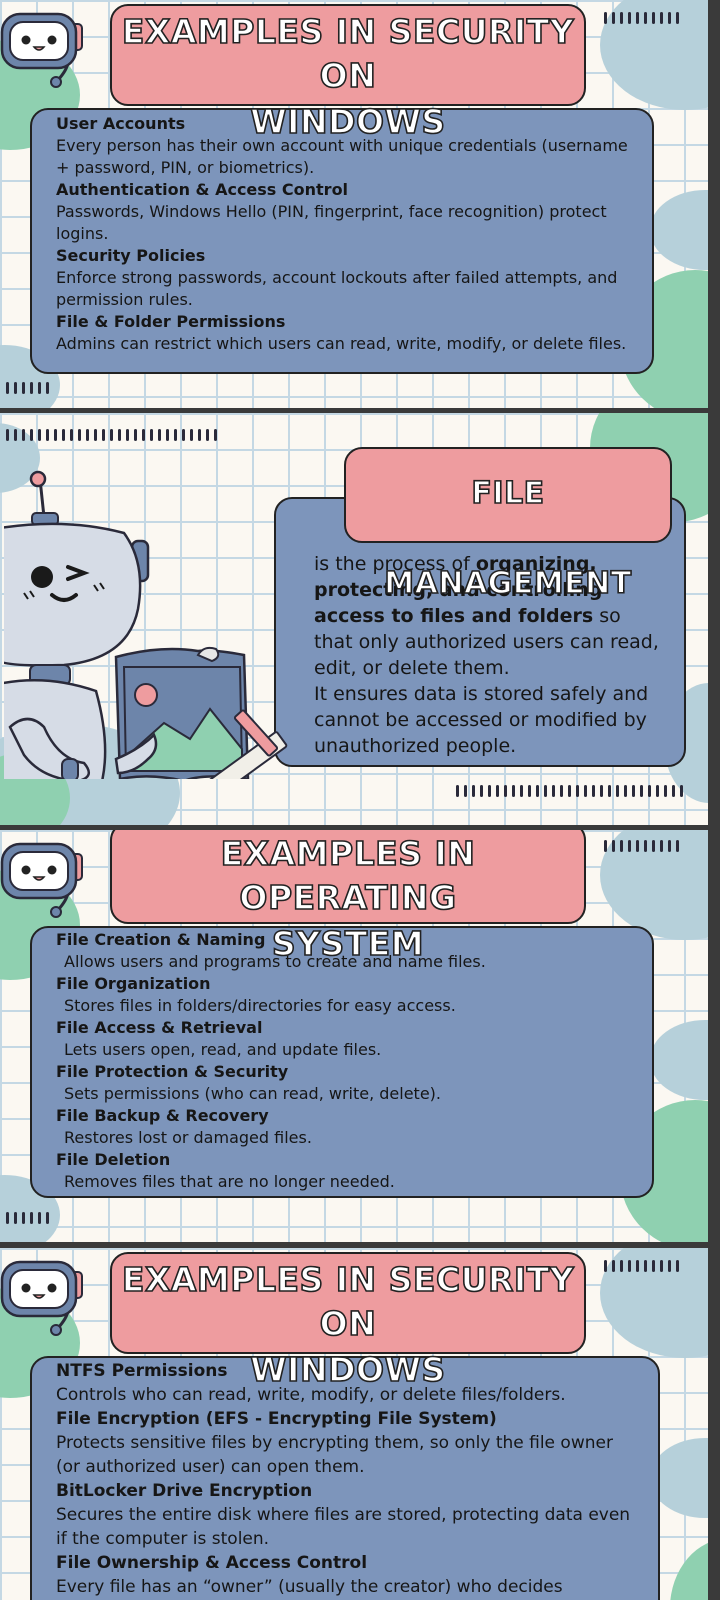  What do you see at coordinates (113, 1159) in the screenshot?
I see `item-title: File Deletion` at bounding box center [113, 1159].